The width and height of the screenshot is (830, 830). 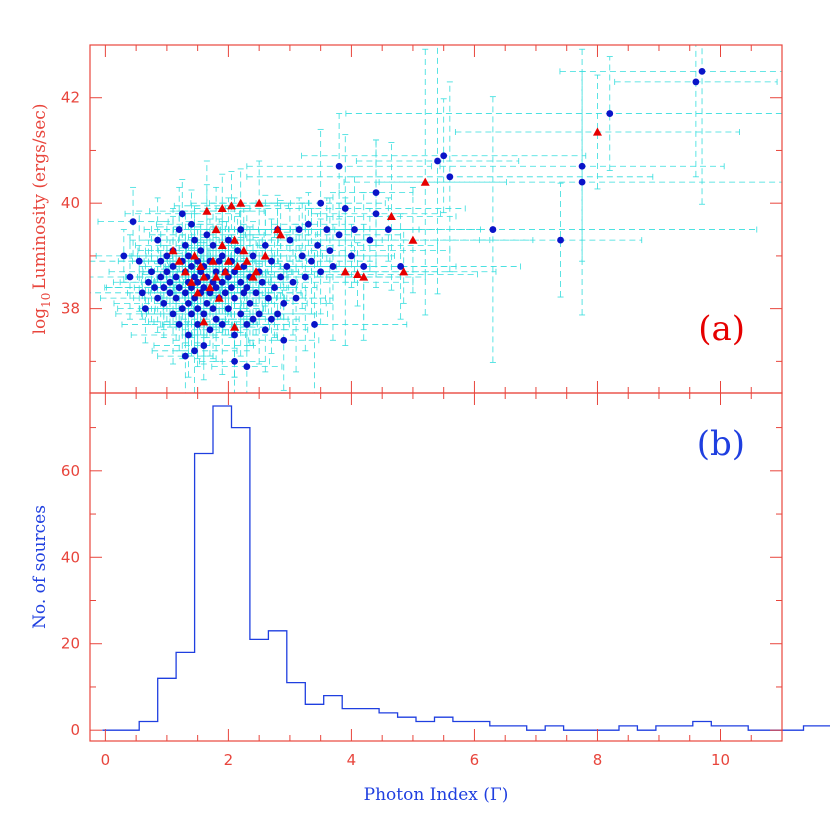 What do you see at coordinates (40, 567) in the screenshot?
I see `panel-b-ylabel: No. of sources` at bounding box center [40, 567].